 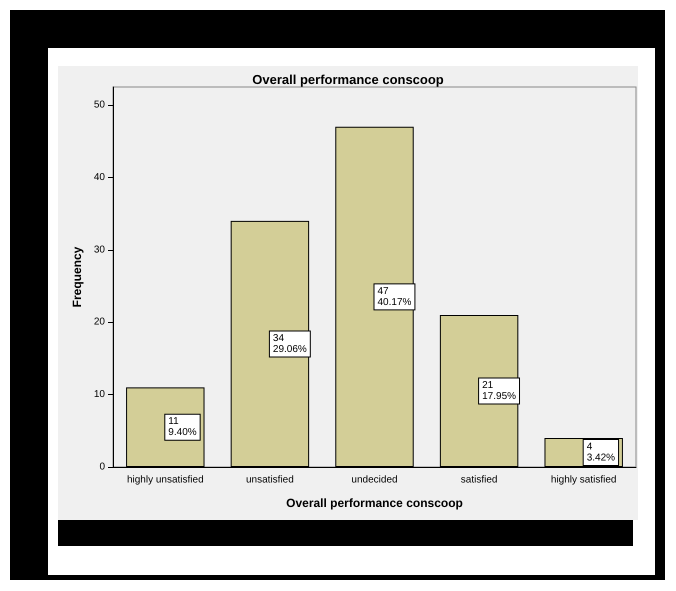 I want to click on data-label: 21 17.95%, so click(x=499, y=391).